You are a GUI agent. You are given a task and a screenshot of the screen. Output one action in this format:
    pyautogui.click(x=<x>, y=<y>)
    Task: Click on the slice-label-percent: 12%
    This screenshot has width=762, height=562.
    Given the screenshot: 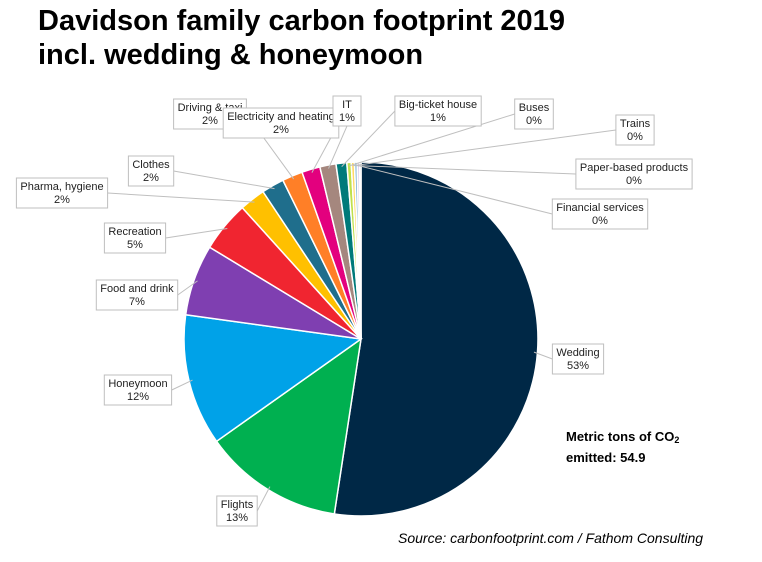 What is the action you would take?
    pyautogui.click(x=138, y=397)
    